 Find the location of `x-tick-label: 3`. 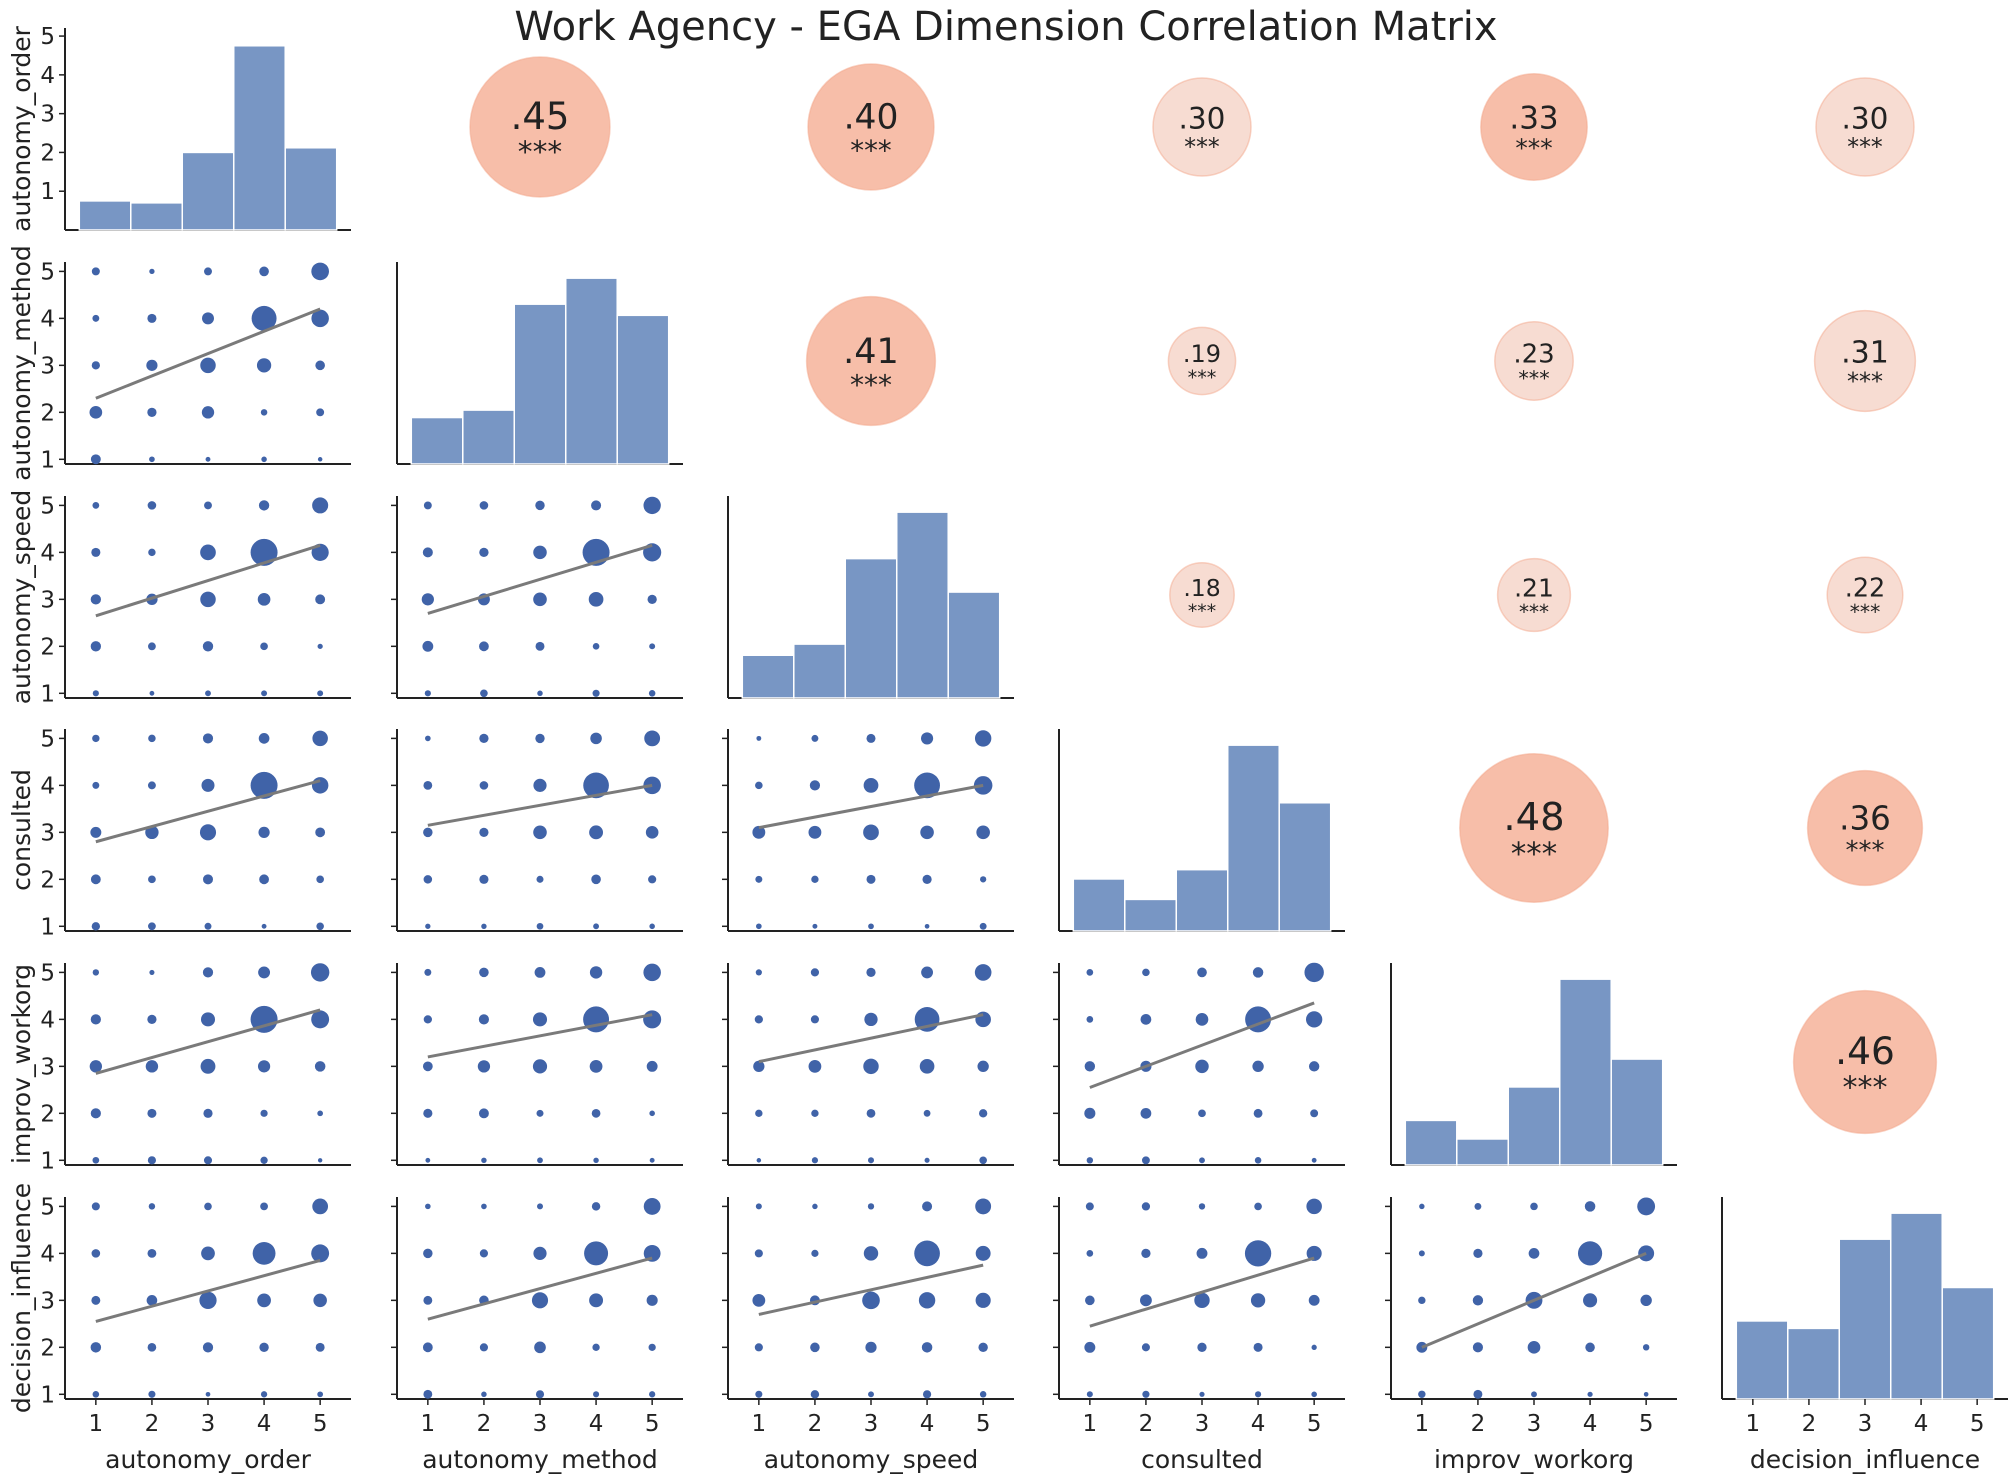

x-tick-label: 3 is located at coordinates (1865, 1424).